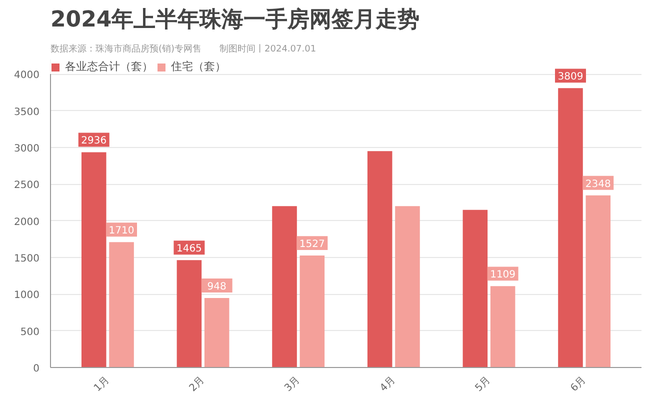 The image size is (671, 400). I want to click on x-tick-label: 5月, so click(483, 384).